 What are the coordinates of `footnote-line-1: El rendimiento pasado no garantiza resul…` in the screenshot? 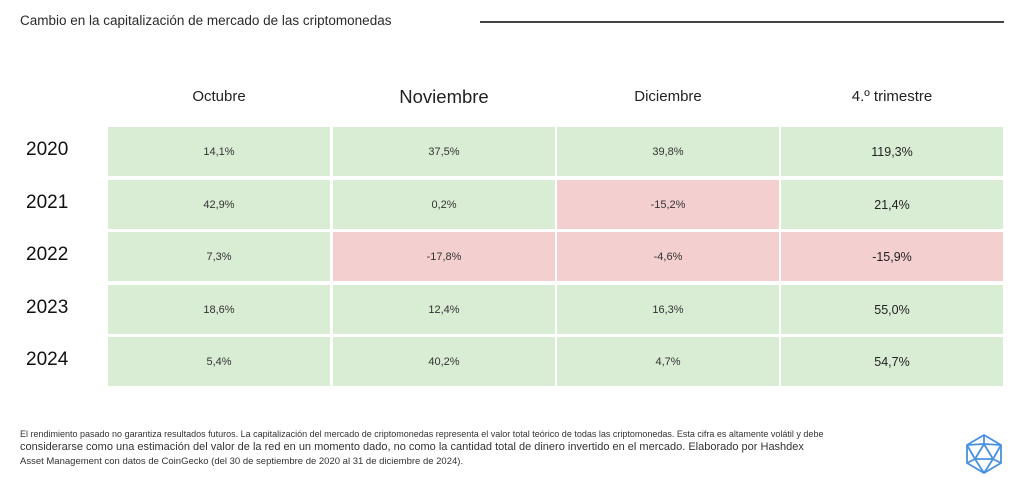 It's located at (422, 434).